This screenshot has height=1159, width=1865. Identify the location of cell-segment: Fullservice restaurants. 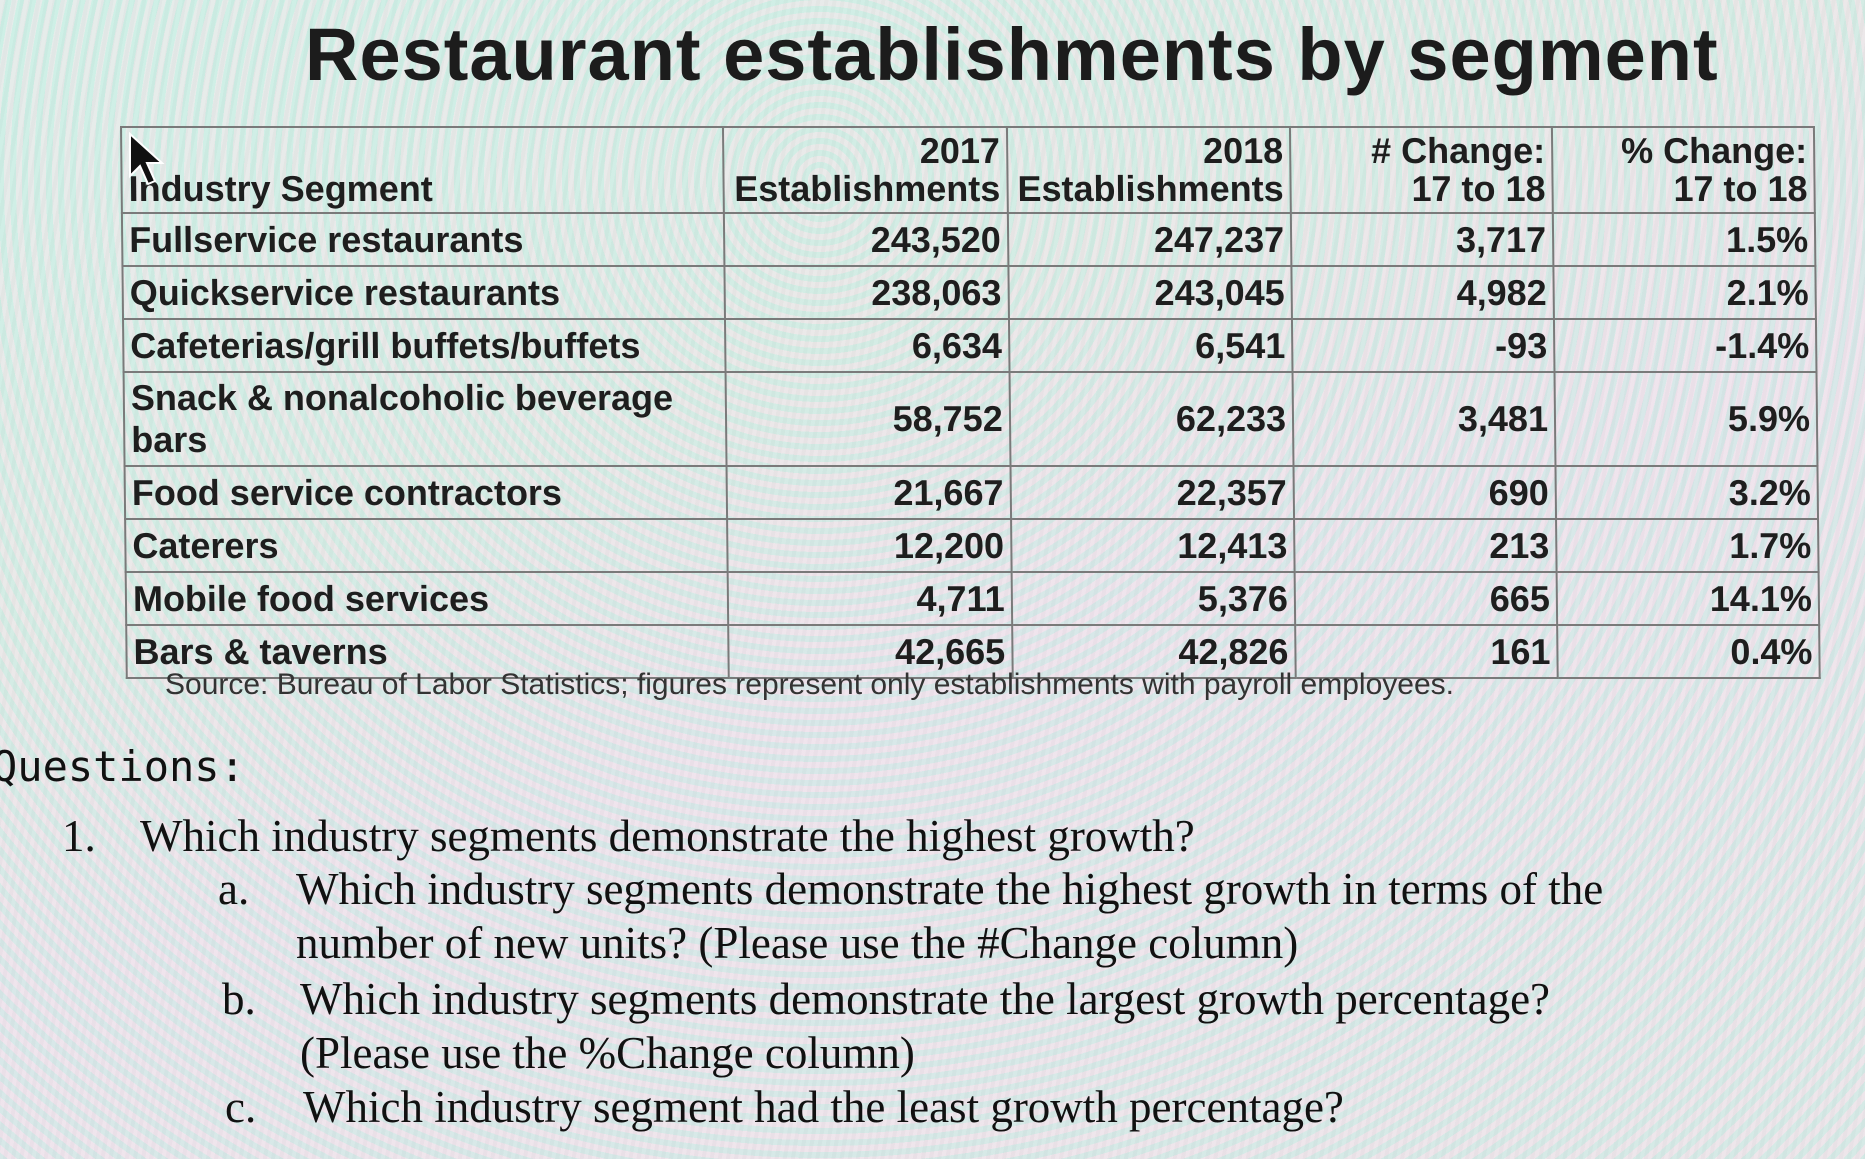
(423, 240).